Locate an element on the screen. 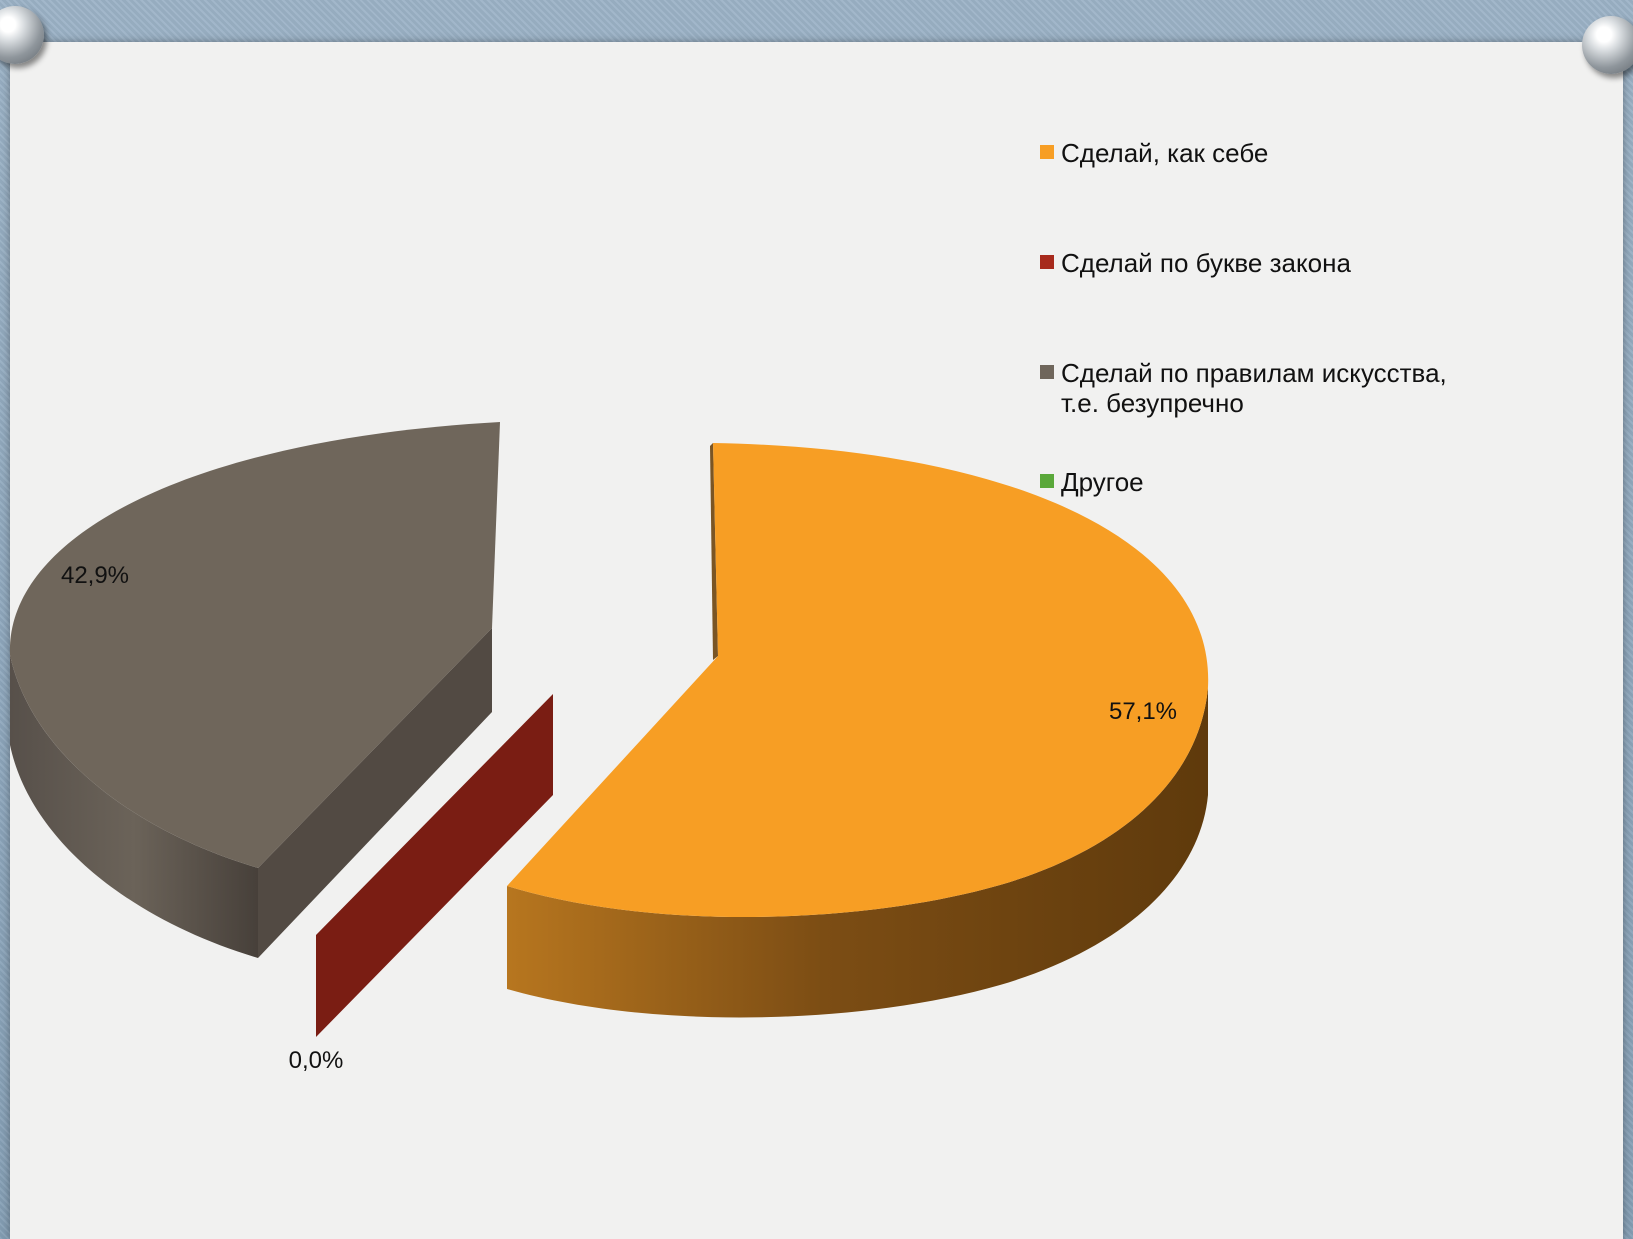 The image size is (1633, 1239). pushpin-right-icon is located at coordinates (1607, 45).